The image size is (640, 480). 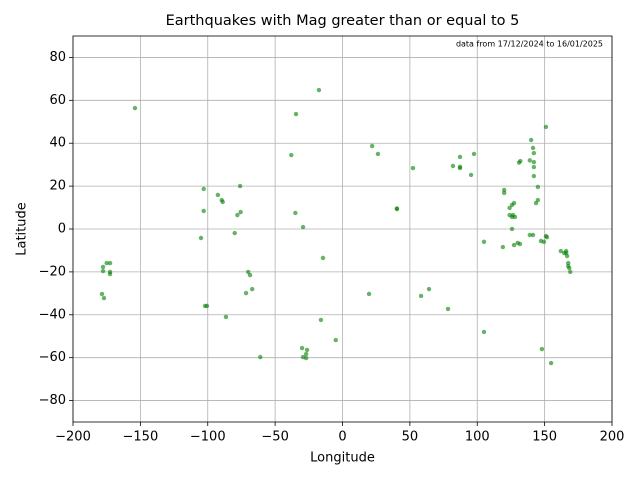 I want to click on y-tick-label: −60, so click(x=52, y=357).